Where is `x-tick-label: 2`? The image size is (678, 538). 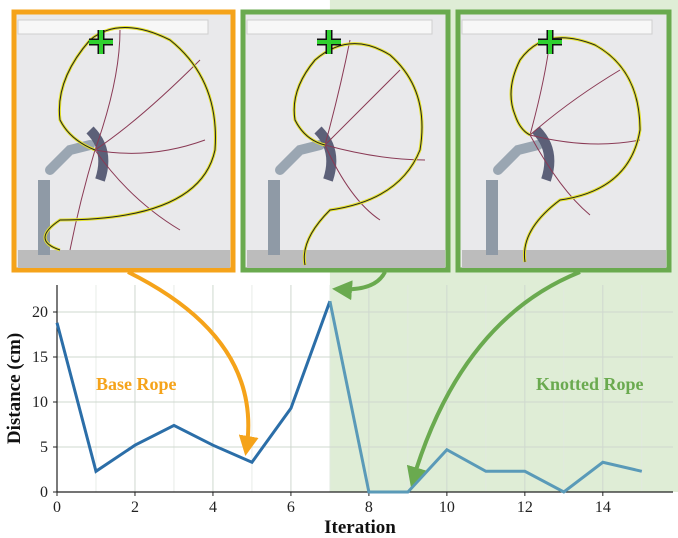
x-tick-label: 2 is located at coordinates (135, 507).